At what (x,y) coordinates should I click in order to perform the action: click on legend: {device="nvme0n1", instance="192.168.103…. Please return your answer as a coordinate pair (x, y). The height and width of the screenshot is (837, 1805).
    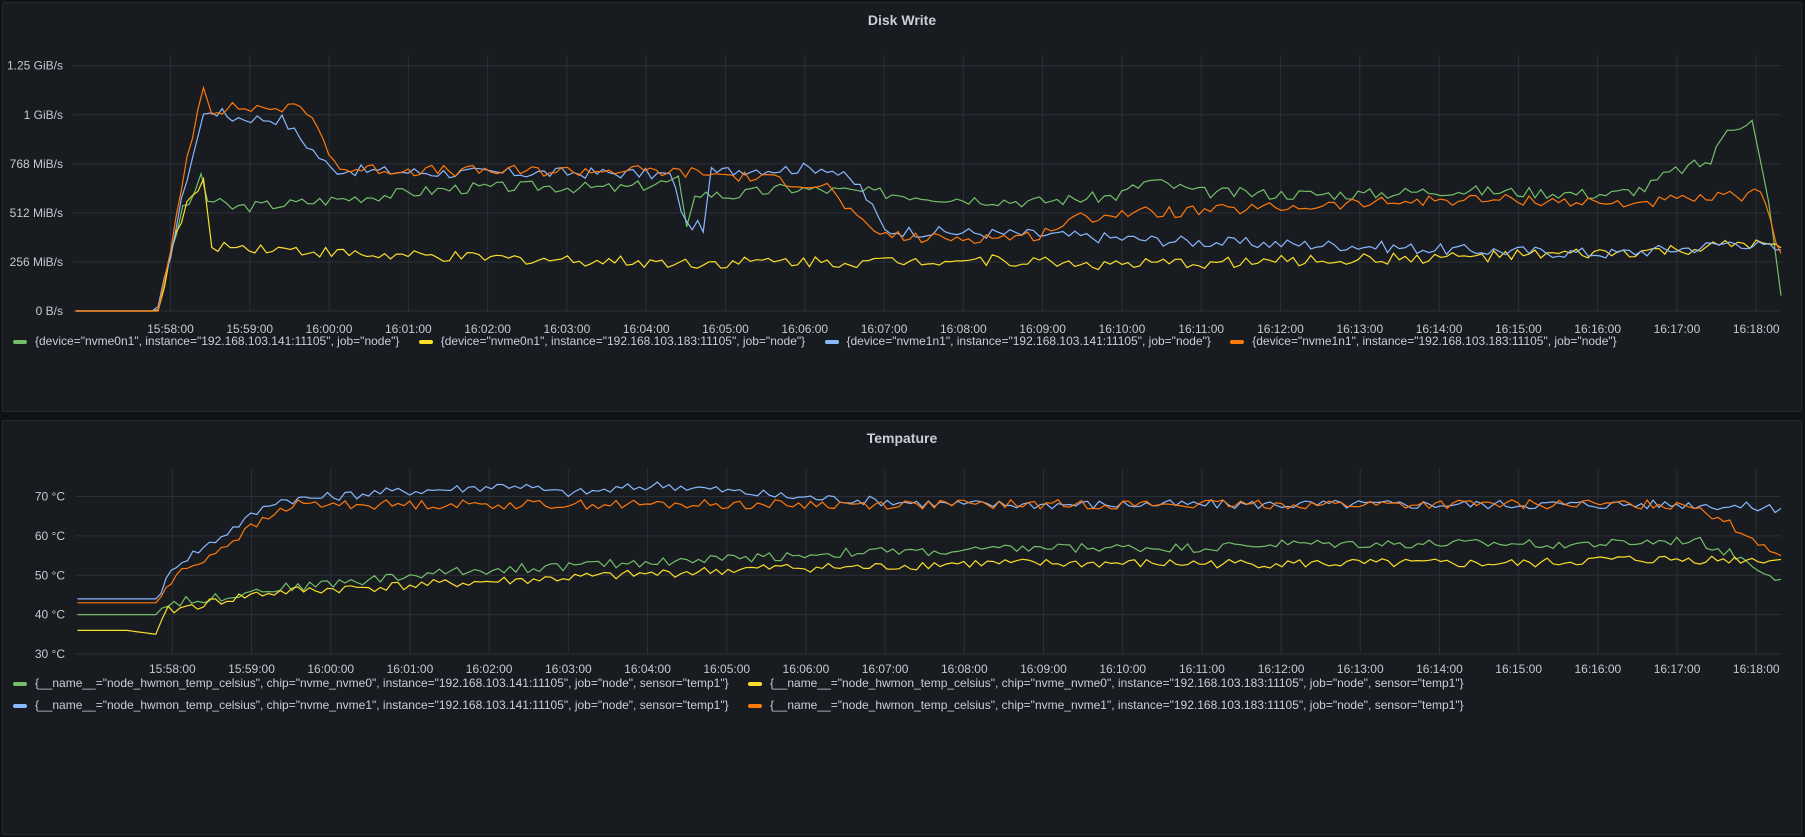
    Looking at the image, I should click on (902, 342).